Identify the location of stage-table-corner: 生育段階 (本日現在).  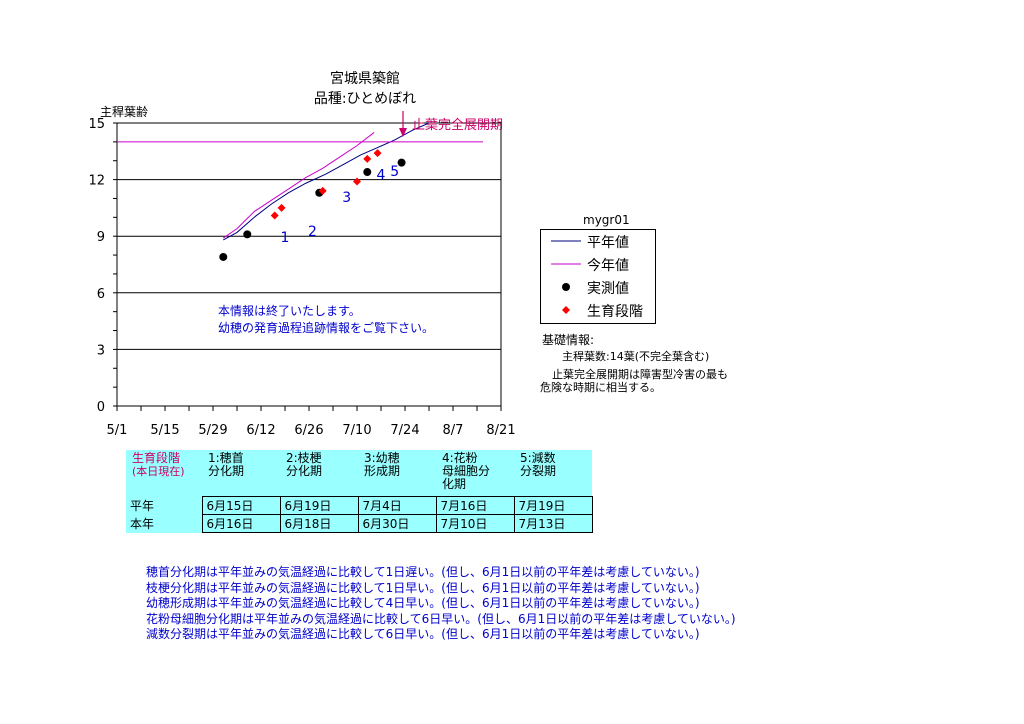
(164, 473).